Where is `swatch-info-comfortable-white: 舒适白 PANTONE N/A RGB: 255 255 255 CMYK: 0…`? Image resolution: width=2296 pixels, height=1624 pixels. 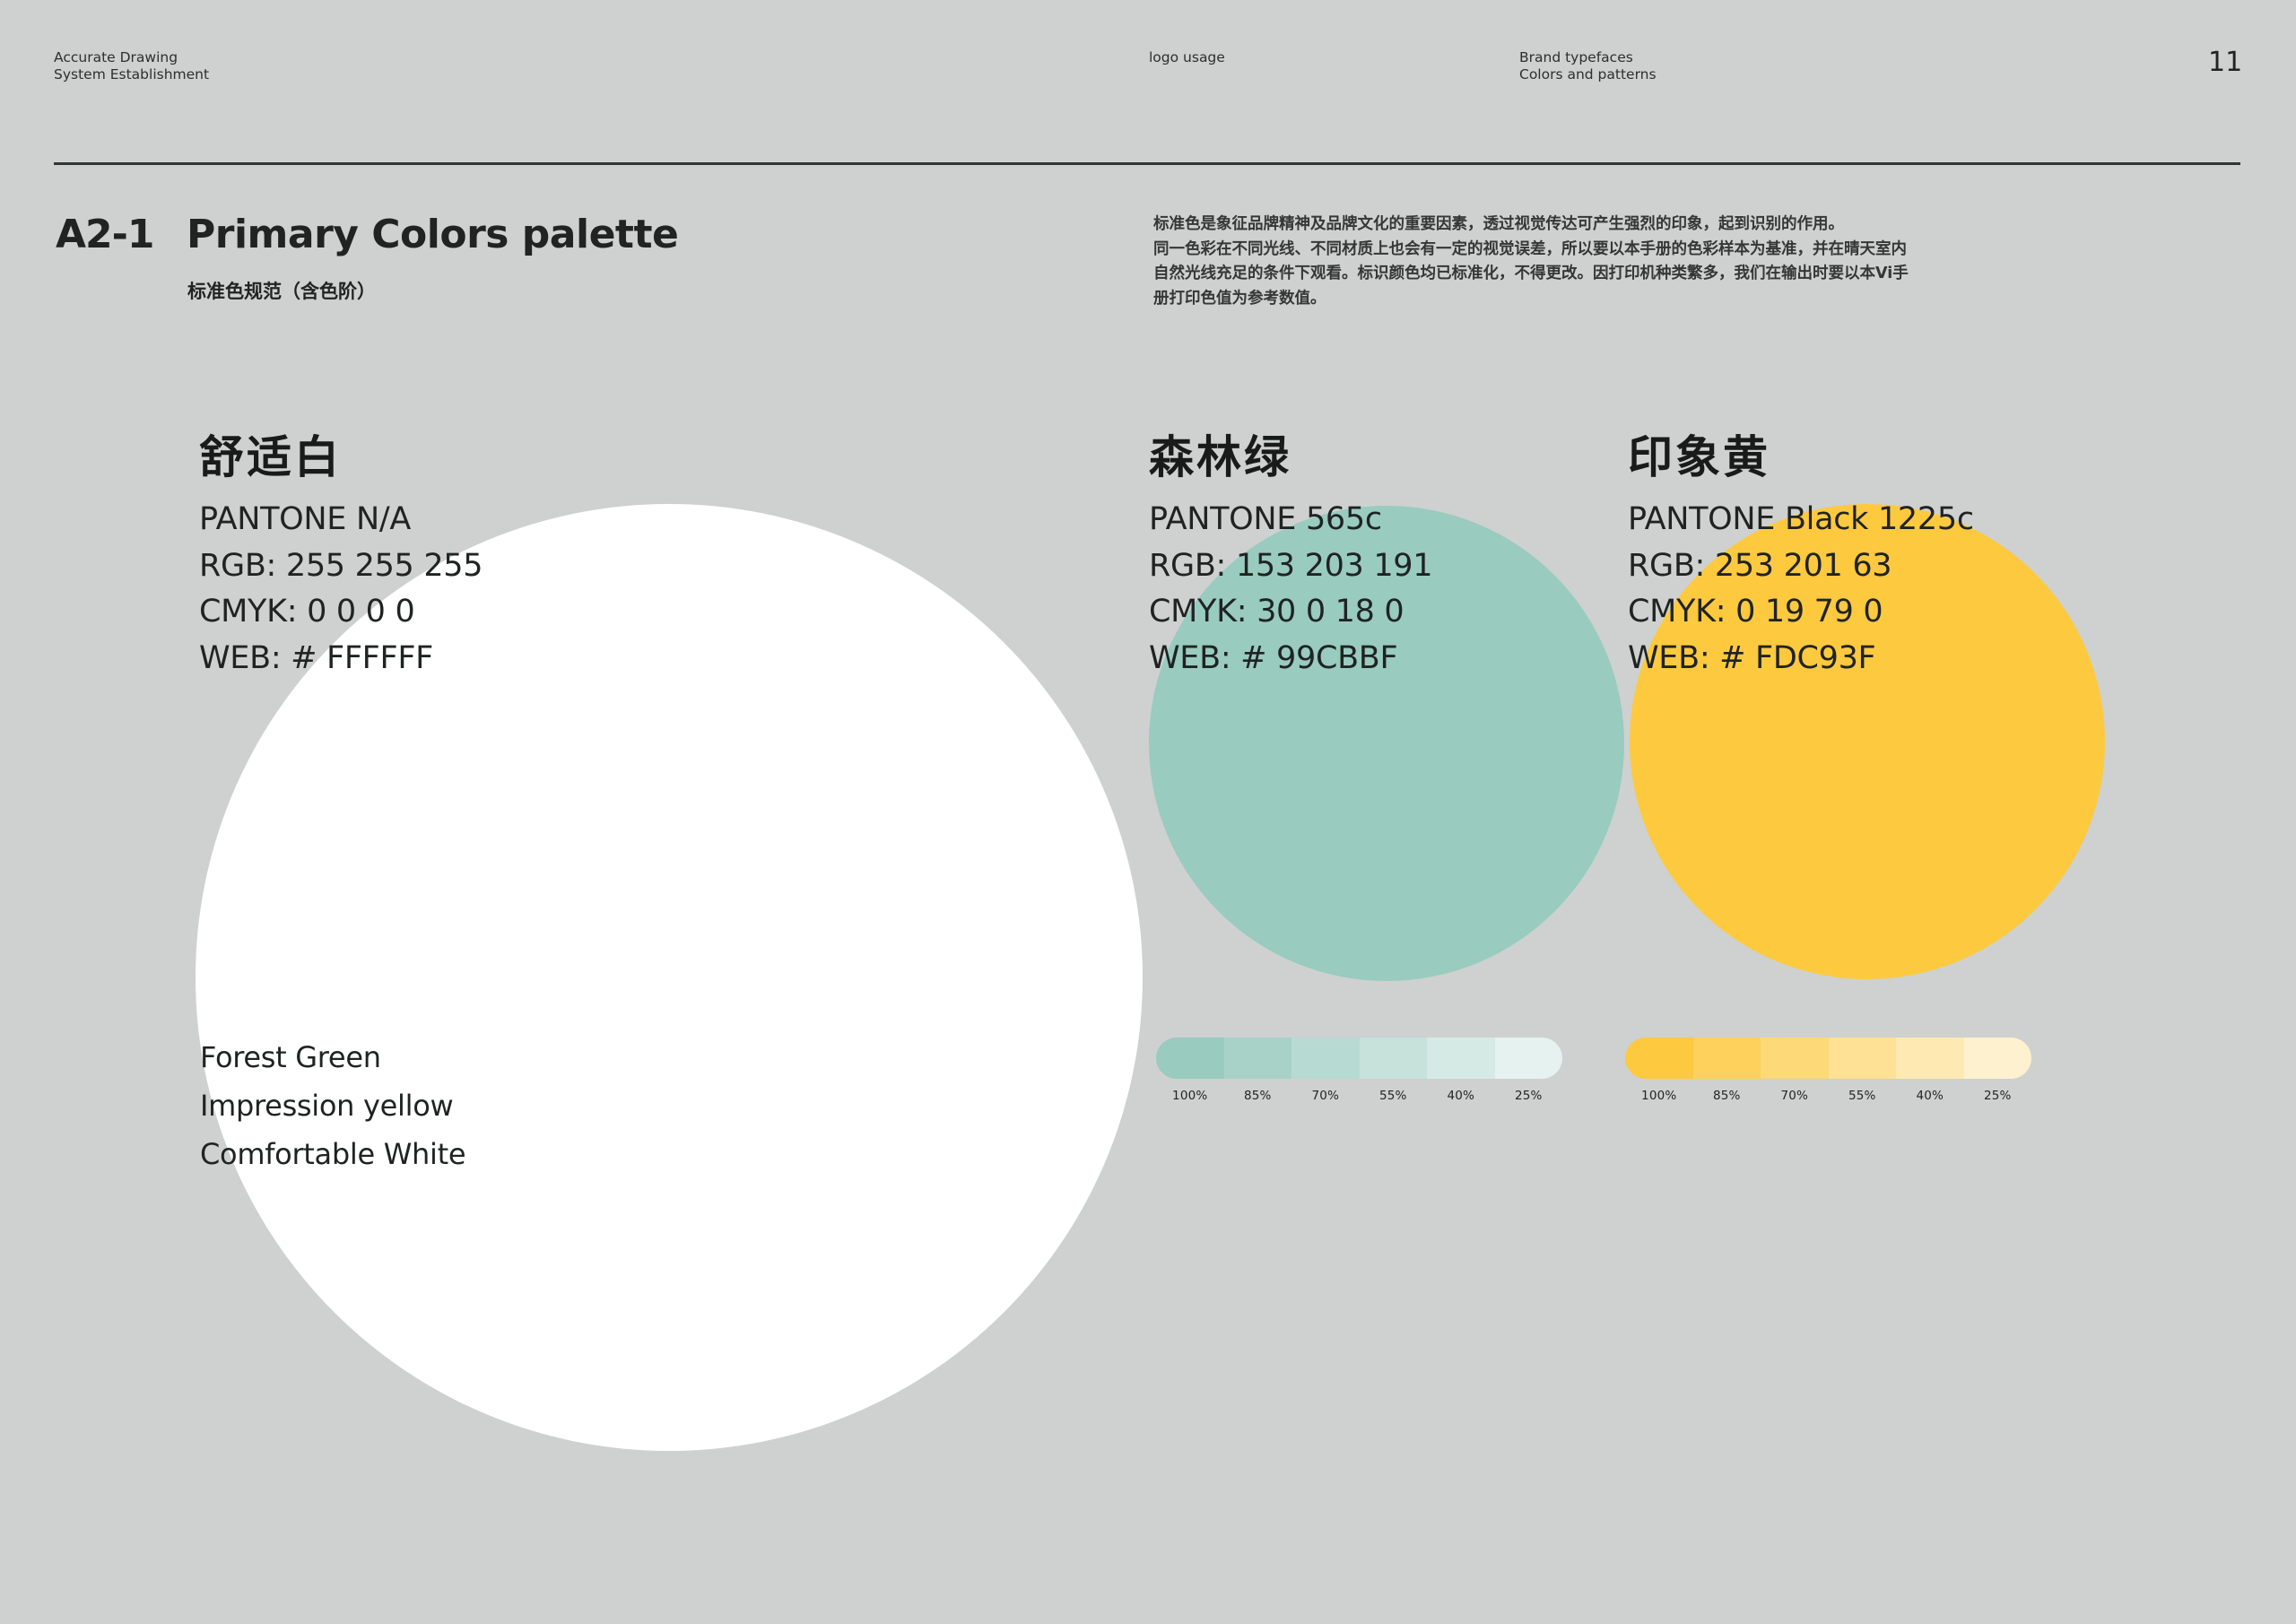
swatch-info-comfortable-white: 舒适白 PANTONE N/A RGB: 255 255 255 CMYK: 0… is located at coordinates (341, 556).